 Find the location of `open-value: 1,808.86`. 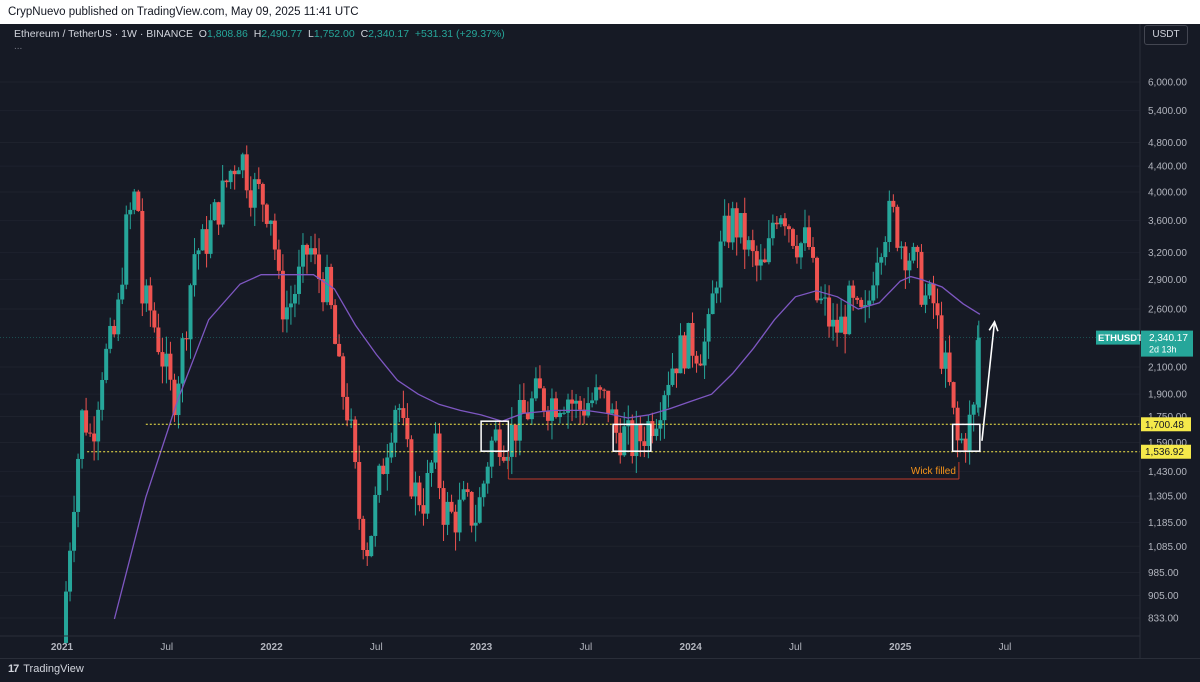

open-value: 1,808.86 is located at coordinates (227, 34).